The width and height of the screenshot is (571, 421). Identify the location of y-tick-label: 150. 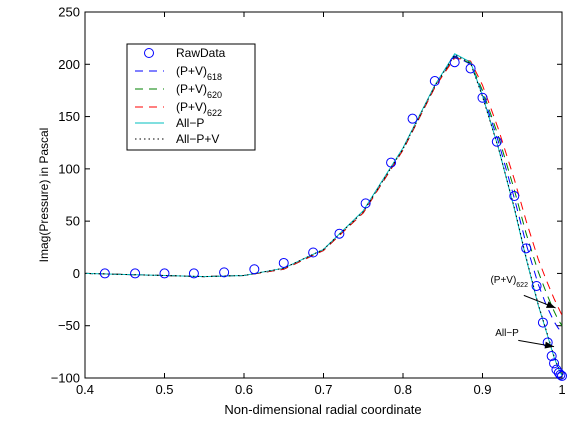
(69, 116).